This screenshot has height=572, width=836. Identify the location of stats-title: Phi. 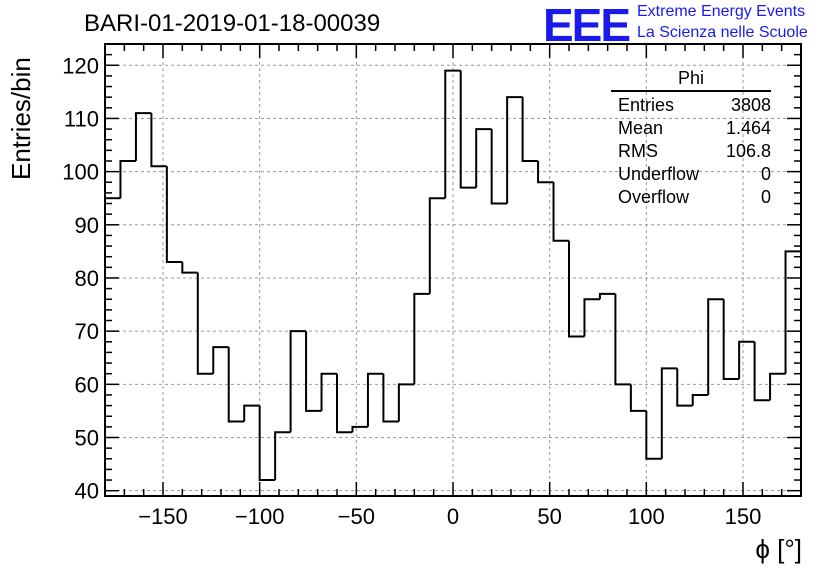
(691, 80).